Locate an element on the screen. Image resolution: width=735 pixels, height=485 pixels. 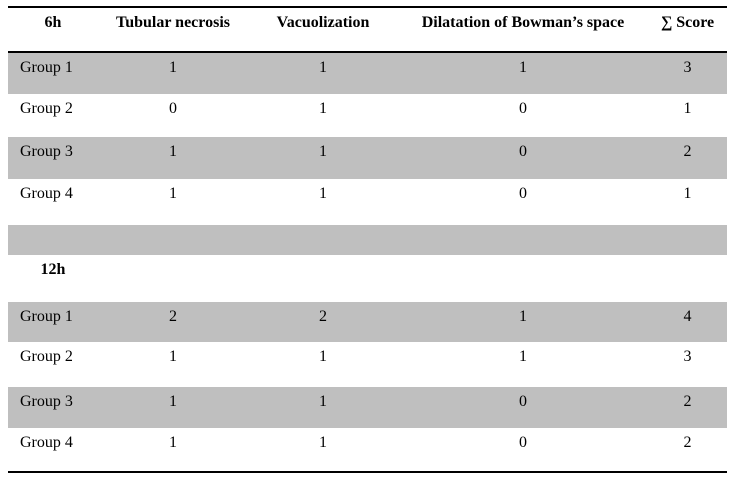
spacer-cell is located at coordinates (367, 240).